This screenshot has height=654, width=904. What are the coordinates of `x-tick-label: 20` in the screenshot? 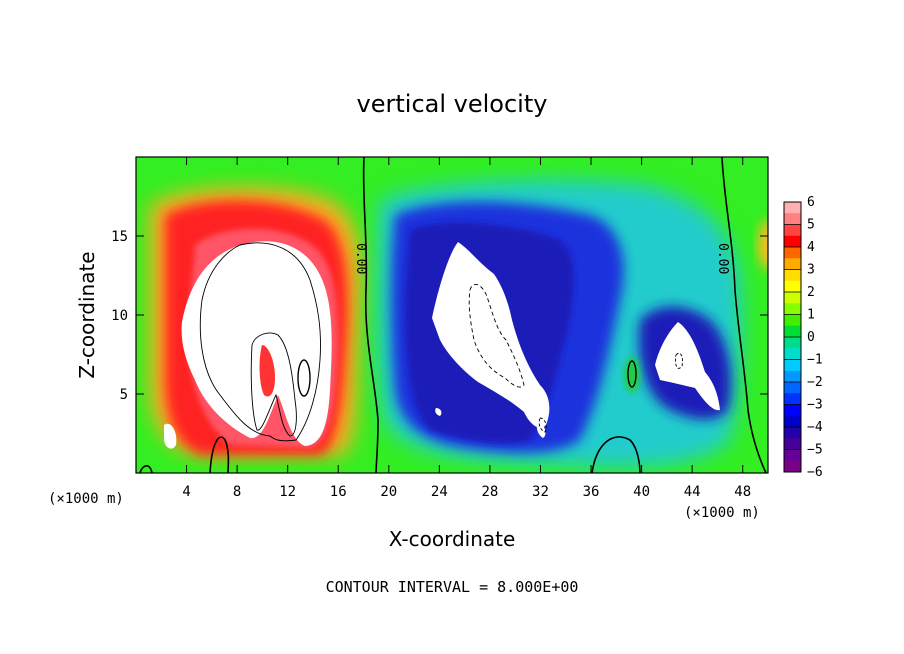 It's located at (388, 492).